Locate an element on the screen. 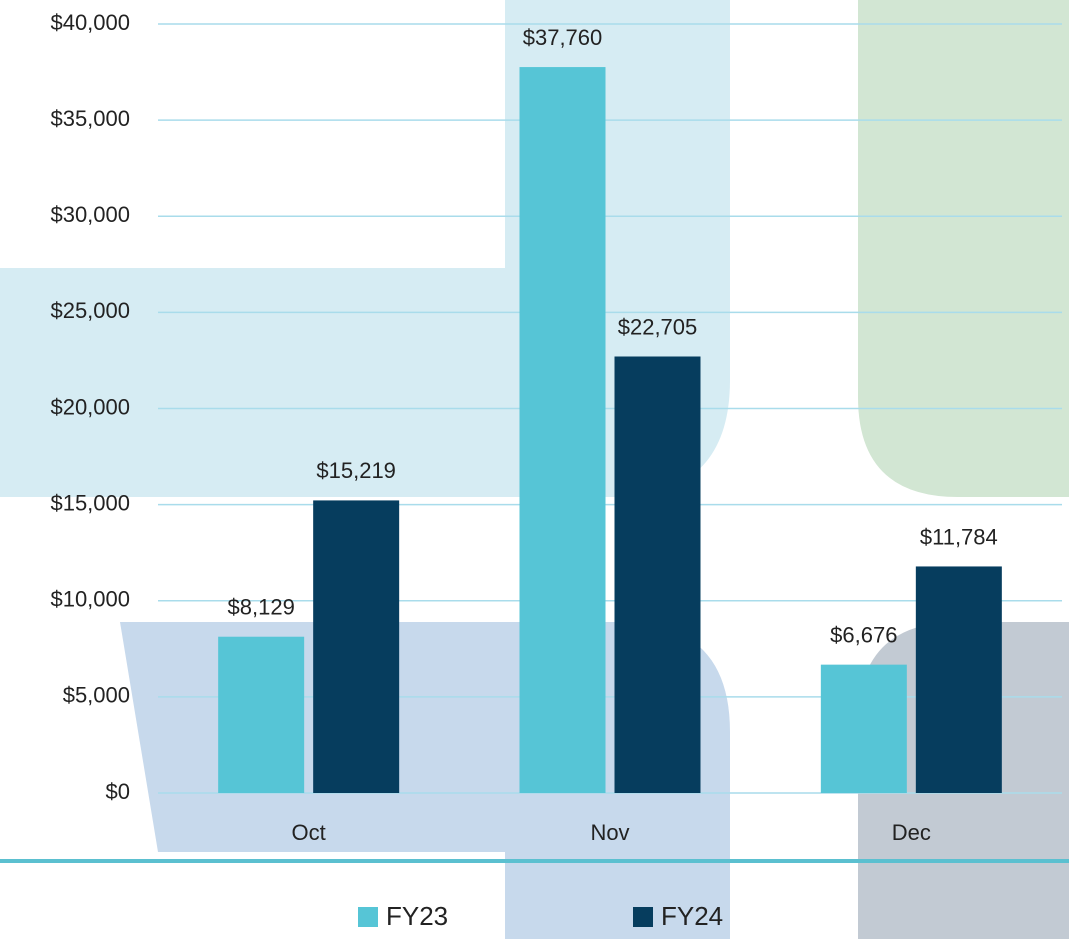 Image resolution: width=1069 pixels, height=939 pixels. x-tick-label: Nov is located at coordinates (609, 832).